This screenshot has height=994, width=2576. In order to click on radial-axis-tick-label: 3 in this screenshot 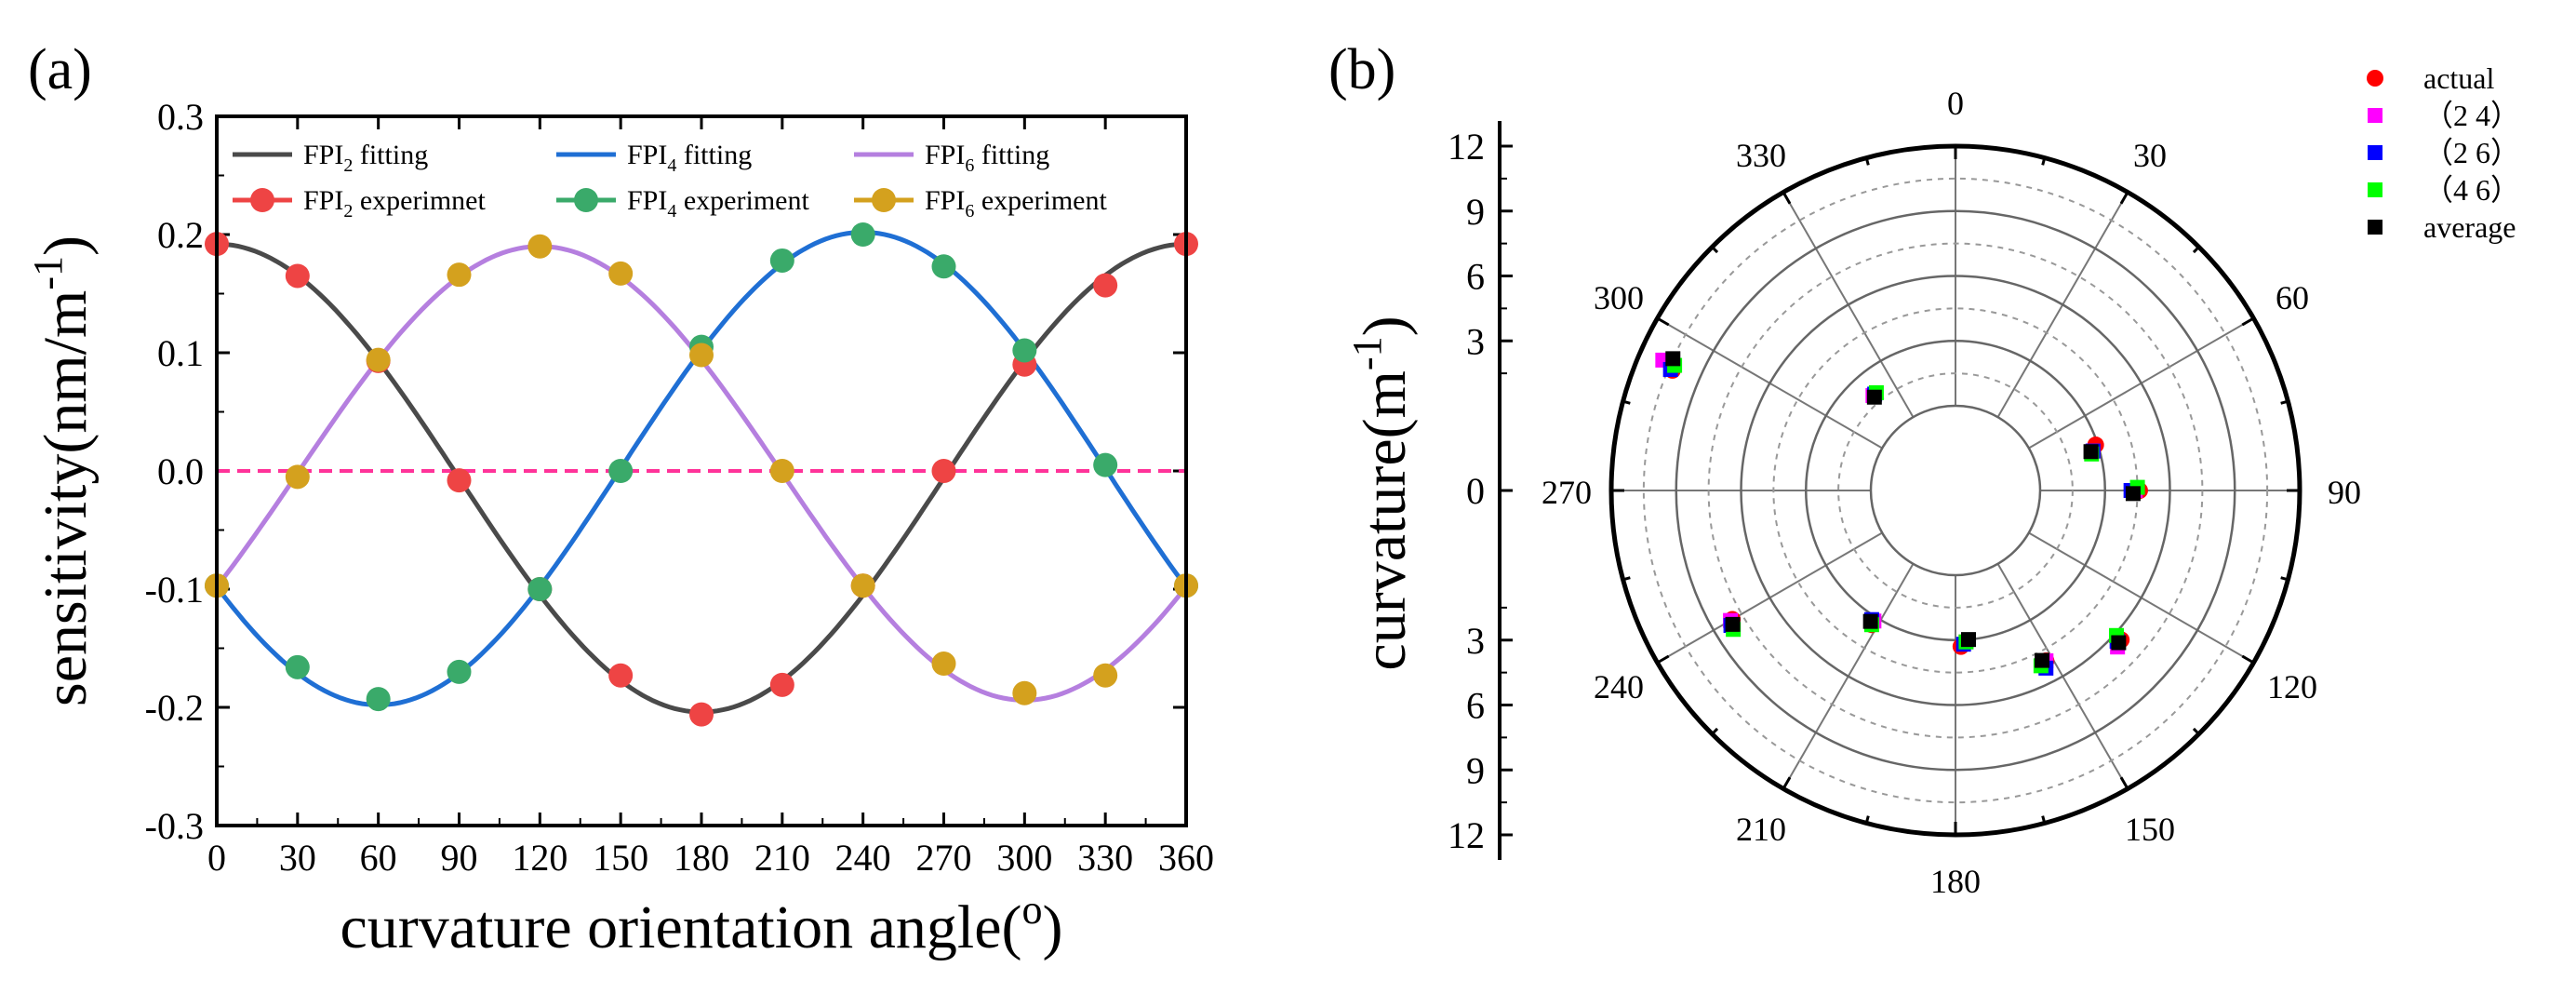, I will do `click(1475, 341)`.